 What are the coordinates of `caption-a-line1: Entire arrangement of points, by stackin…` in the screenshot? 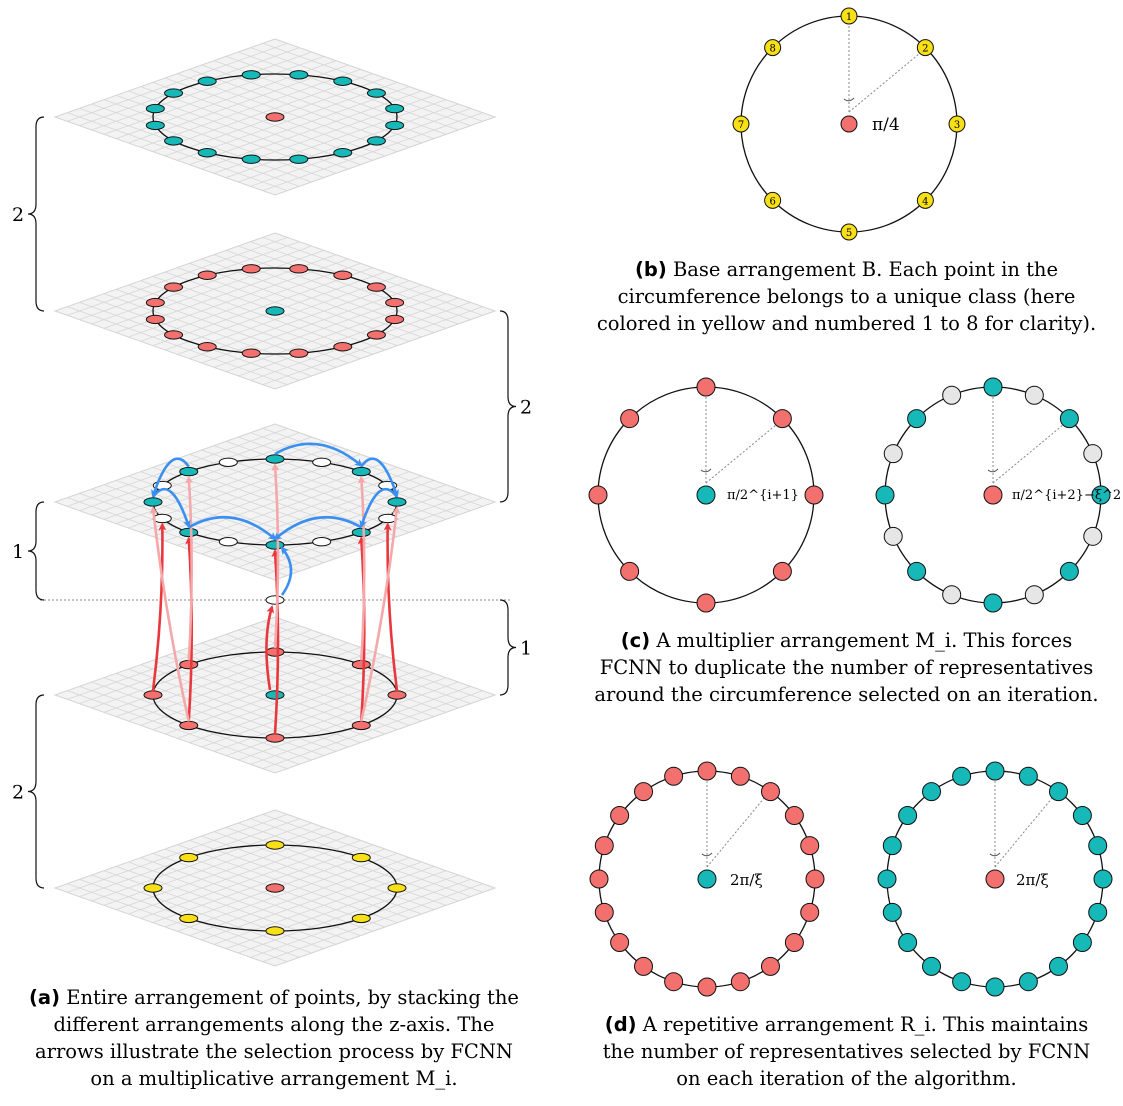 It's located at (292, 997).